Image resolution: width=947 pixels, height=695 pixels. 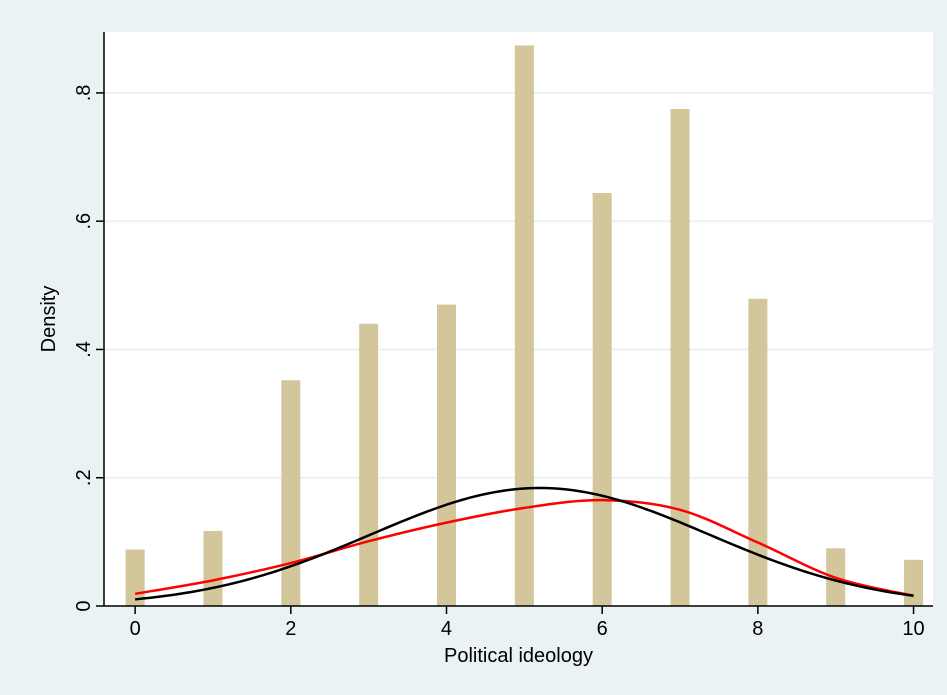 What do you see at coordinates (602, 629) in the screenshot?
I see `x-tick-label-6: 6` at bounding box center [602, 629].